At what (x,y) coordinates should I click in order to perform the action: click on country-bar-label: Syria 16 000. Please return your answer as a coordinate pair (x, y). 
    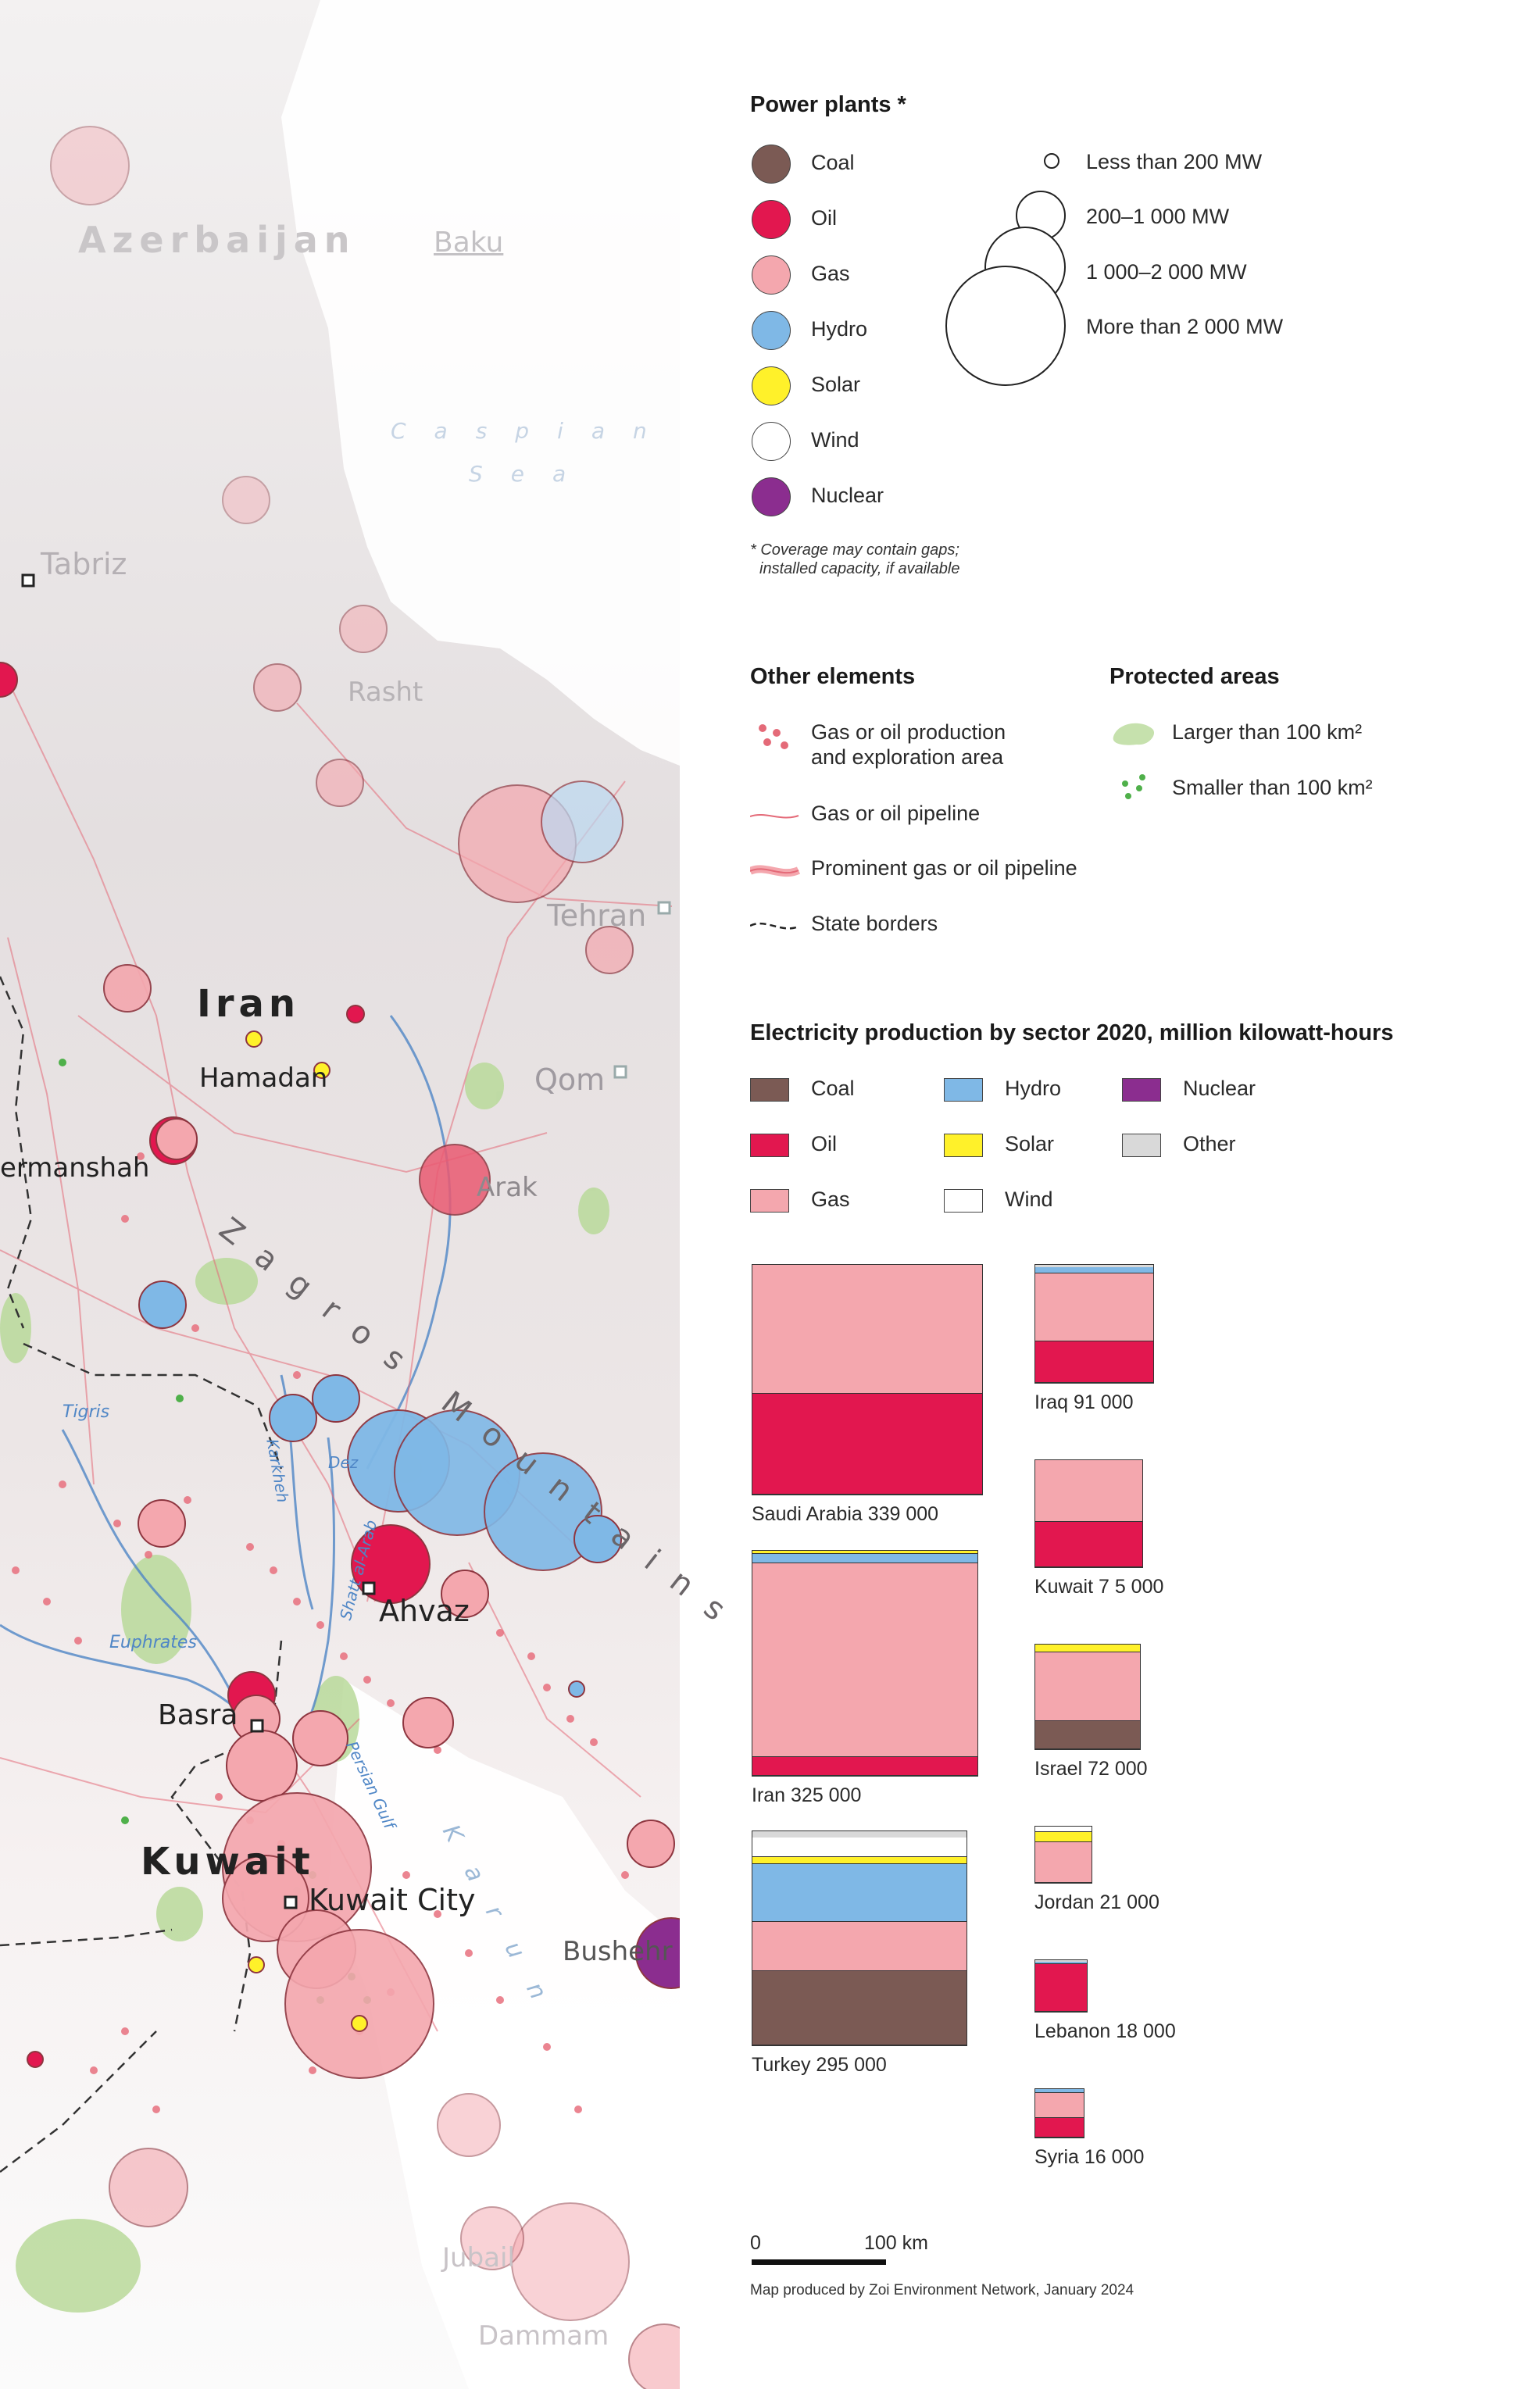
    Looking at the image, I should click on (1089, 2157).